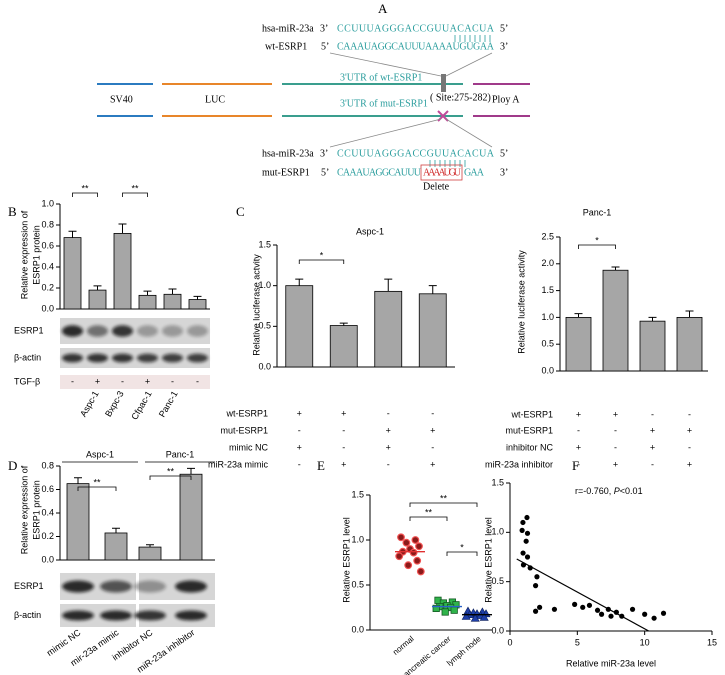 The width and height of the screenshot is (725, 675). I want to click on significance-label: **, so click(85, 188).